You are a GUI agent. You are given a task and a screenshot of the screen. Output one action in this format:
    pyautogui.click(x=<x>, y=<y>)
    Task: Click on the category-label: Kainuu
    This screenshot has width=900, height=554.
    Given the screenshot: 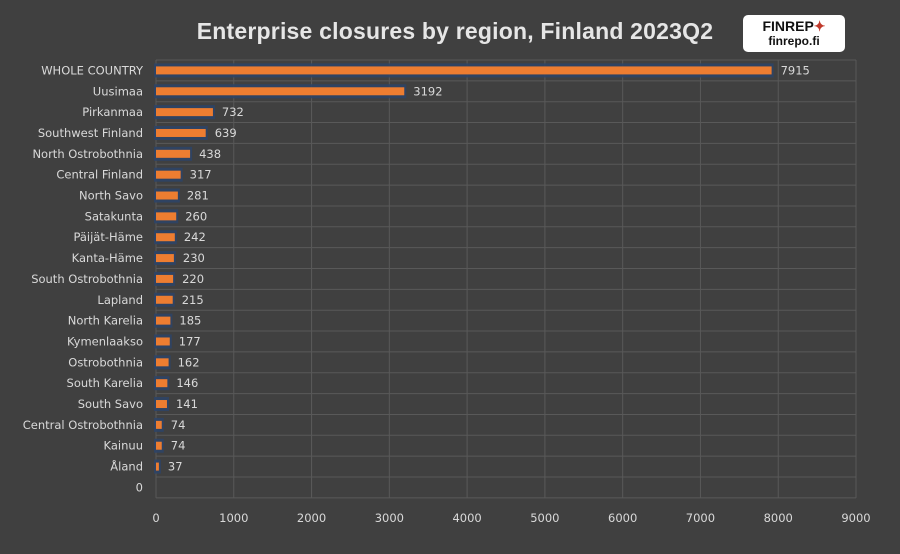 What is the action you would take?
    pyautogui.click(x=123, y=446)
    